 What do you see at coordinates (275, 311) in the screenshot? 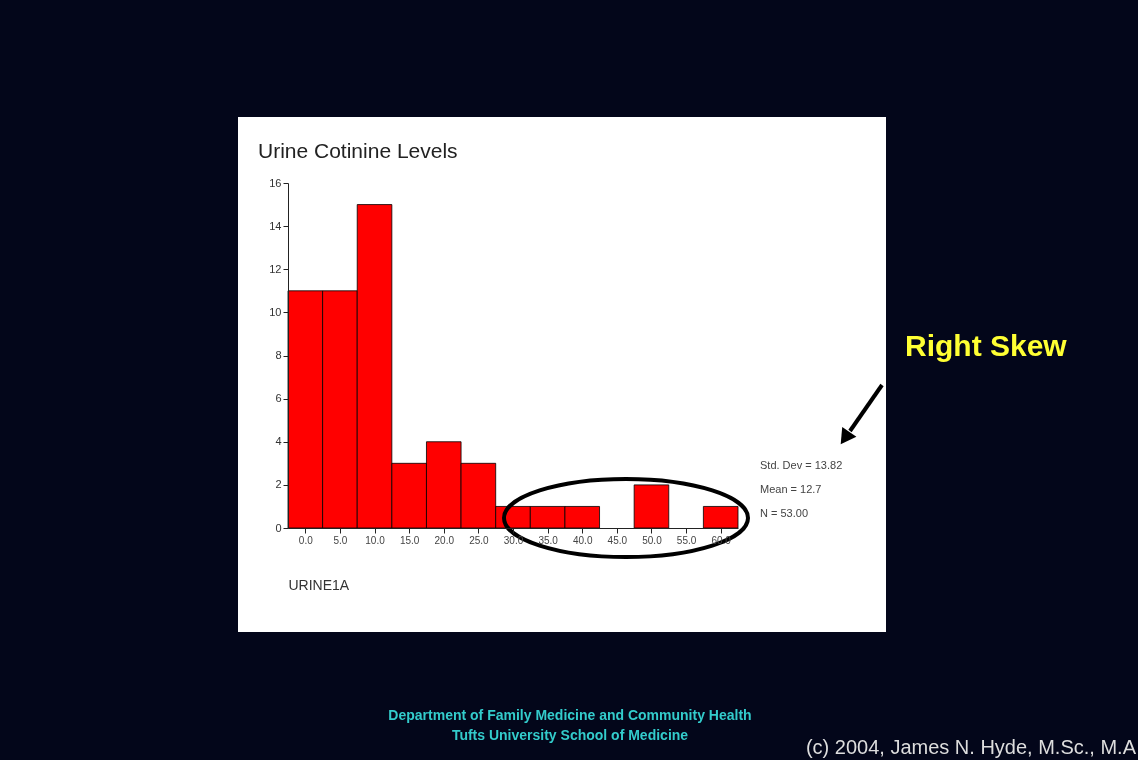
I see `y-tick-label: 10` at bounding box center [275, 311].